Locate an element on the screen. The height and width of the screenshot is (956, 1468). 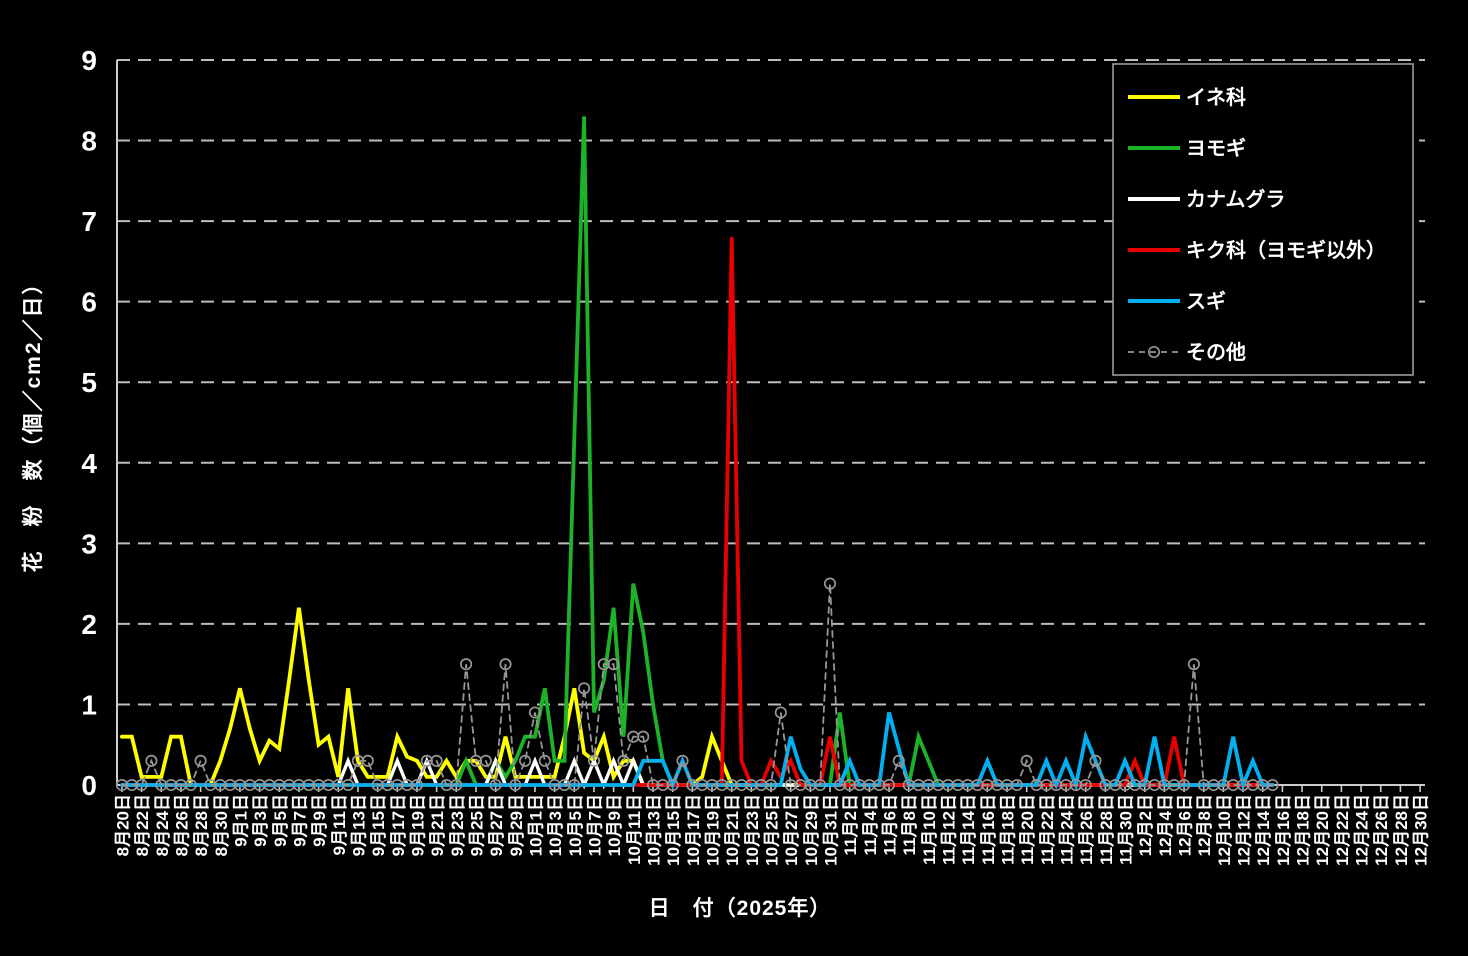
x-tick-label: 11月12日 is located at coordinates (949, 829).